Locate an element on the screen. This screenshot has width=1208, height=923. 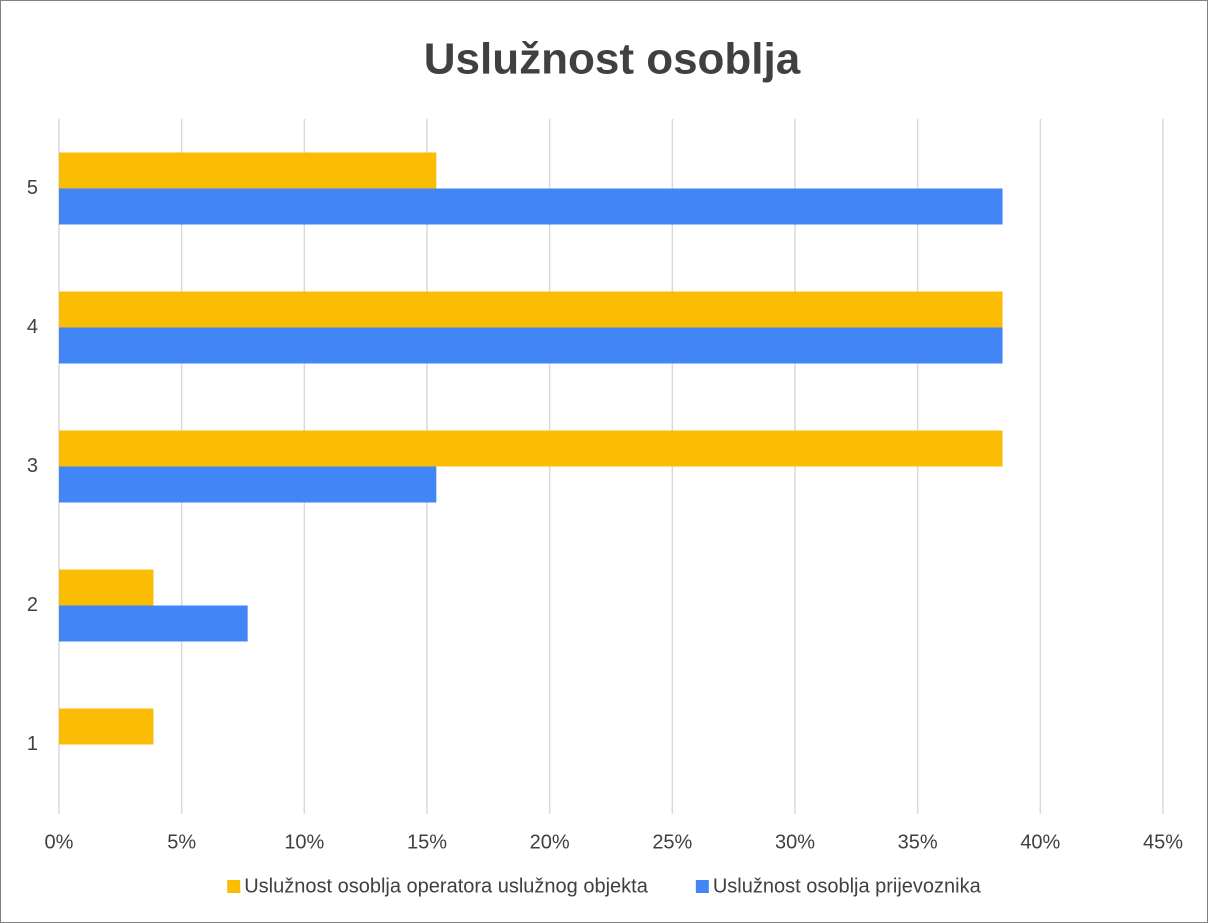
x-tick-label: 15% is located at coordinates (427, 842).